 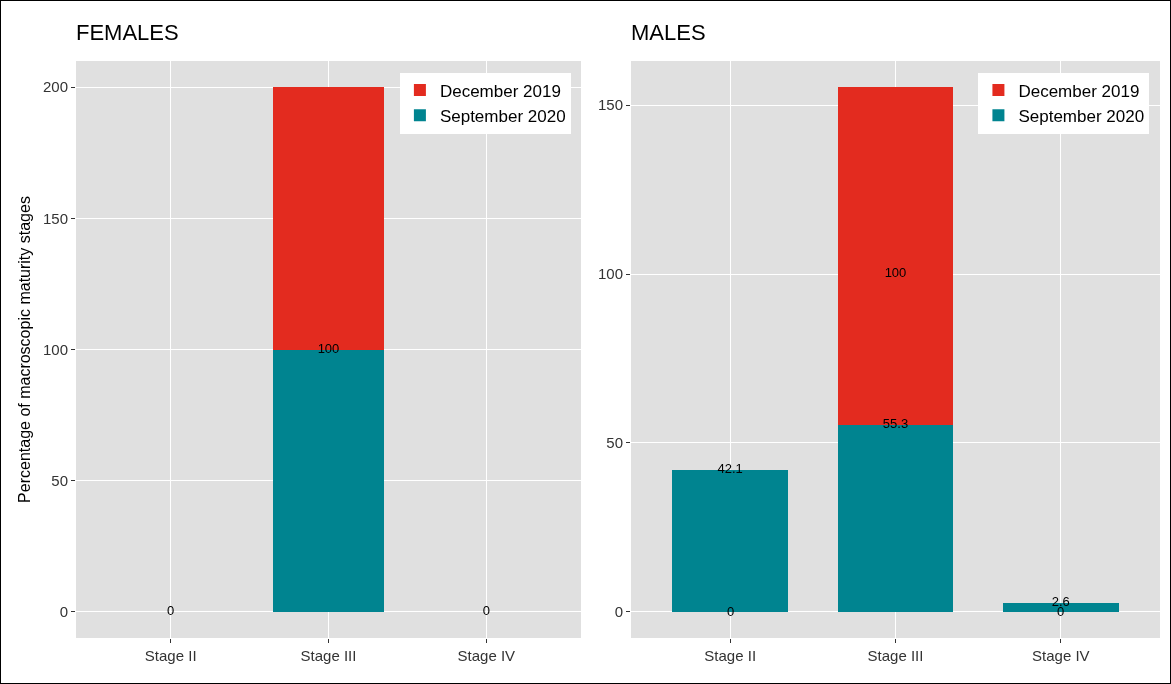 I want to click on chart-title: FEMALES, so click(x=127, y=33).